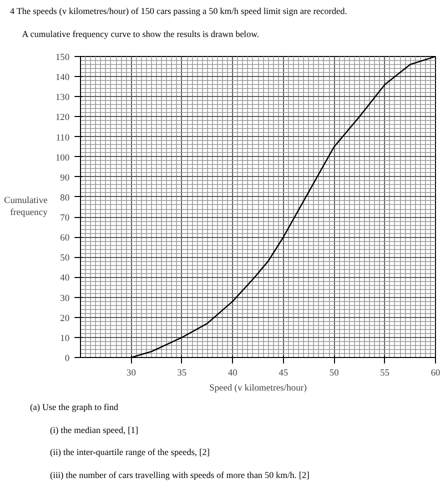 This screenshot has height=500, width=448. Describe the element at coordinates (141, 34) in the screenshot. I see `chart-subtitle: A cumulative frequency curve to show the results is drawn below.` at that location.